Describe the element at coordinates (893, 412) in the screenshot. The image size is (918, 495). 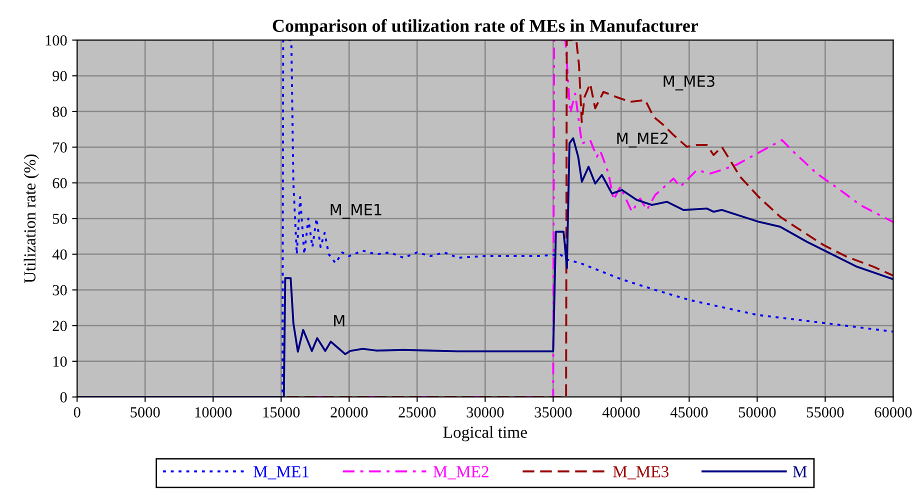
I see `x-tick-label: 60000` at that location.